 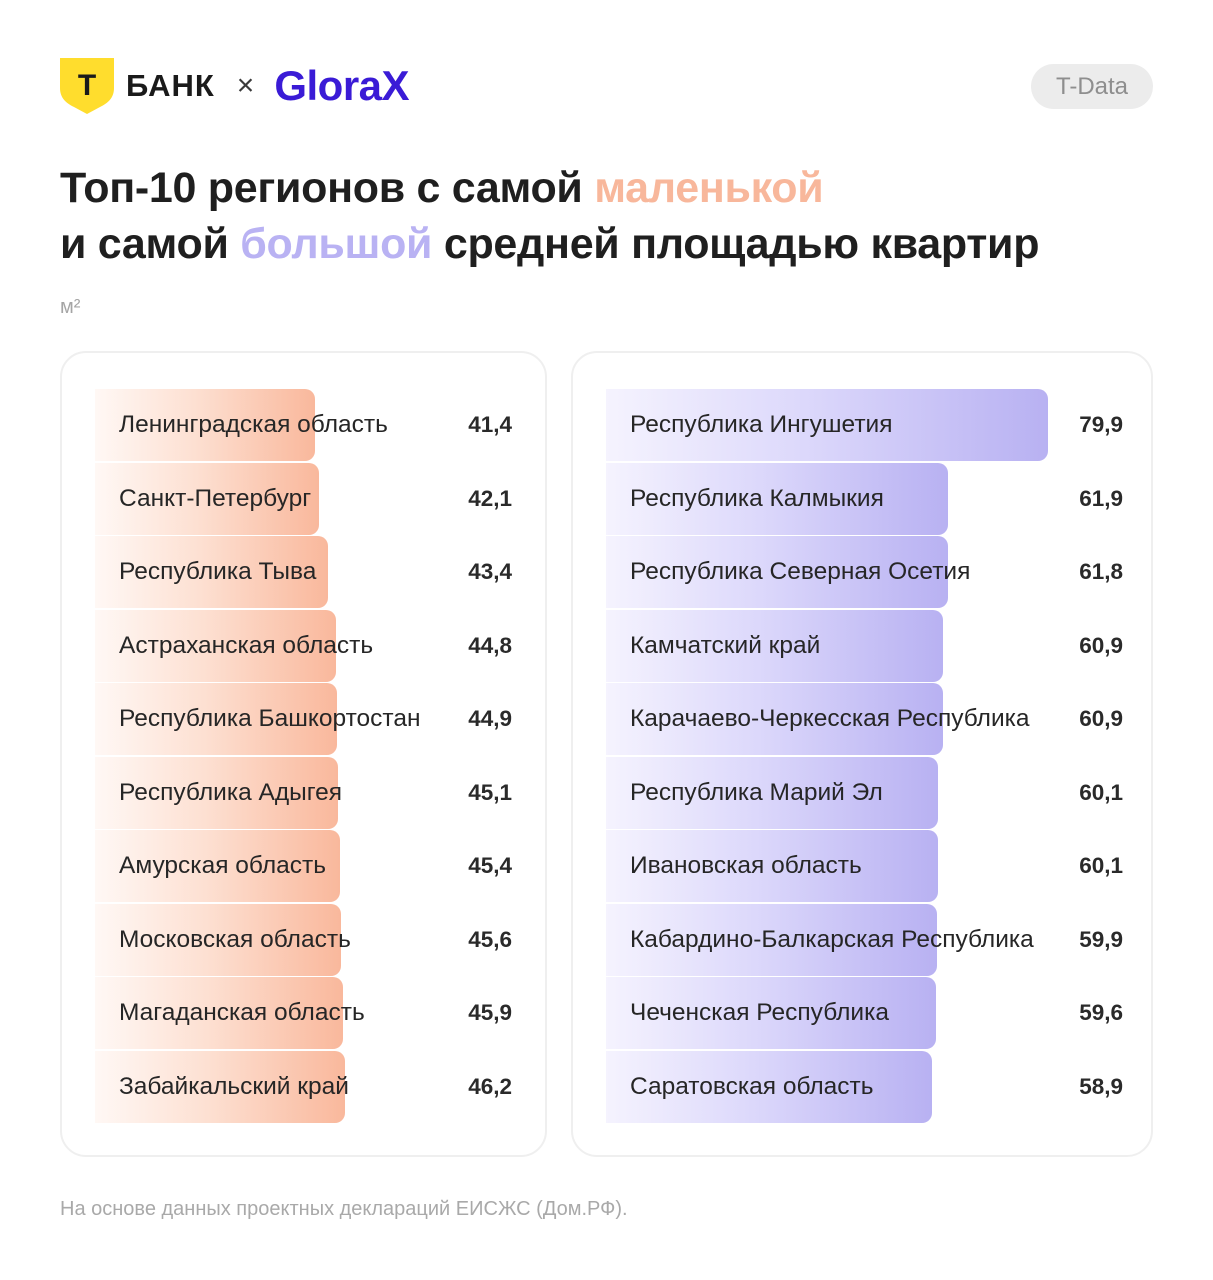 I want to click on chart-row-small: Республика Тыва 43,4, so click(x=303, y=572).